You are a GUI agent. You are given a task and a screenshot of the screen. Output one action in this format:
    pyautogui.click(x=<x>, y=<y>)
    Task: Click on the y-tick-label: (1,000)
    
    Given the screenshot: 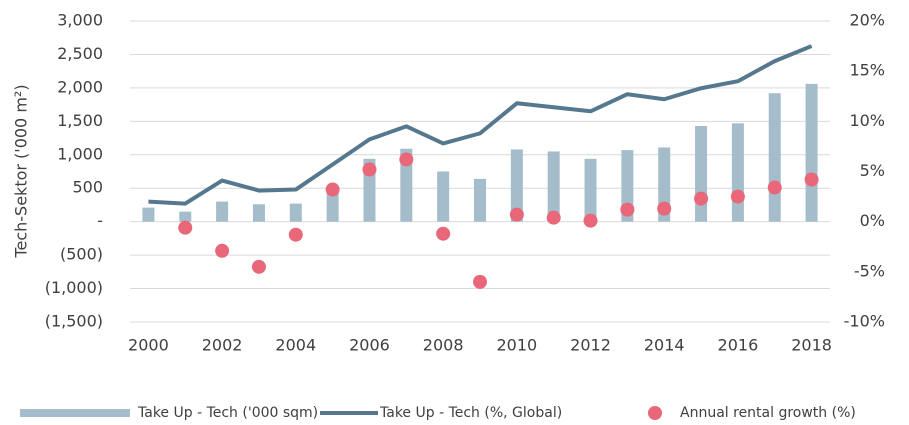 What is the action you would take?
    pyautogui.click(x=74, y=287)
    